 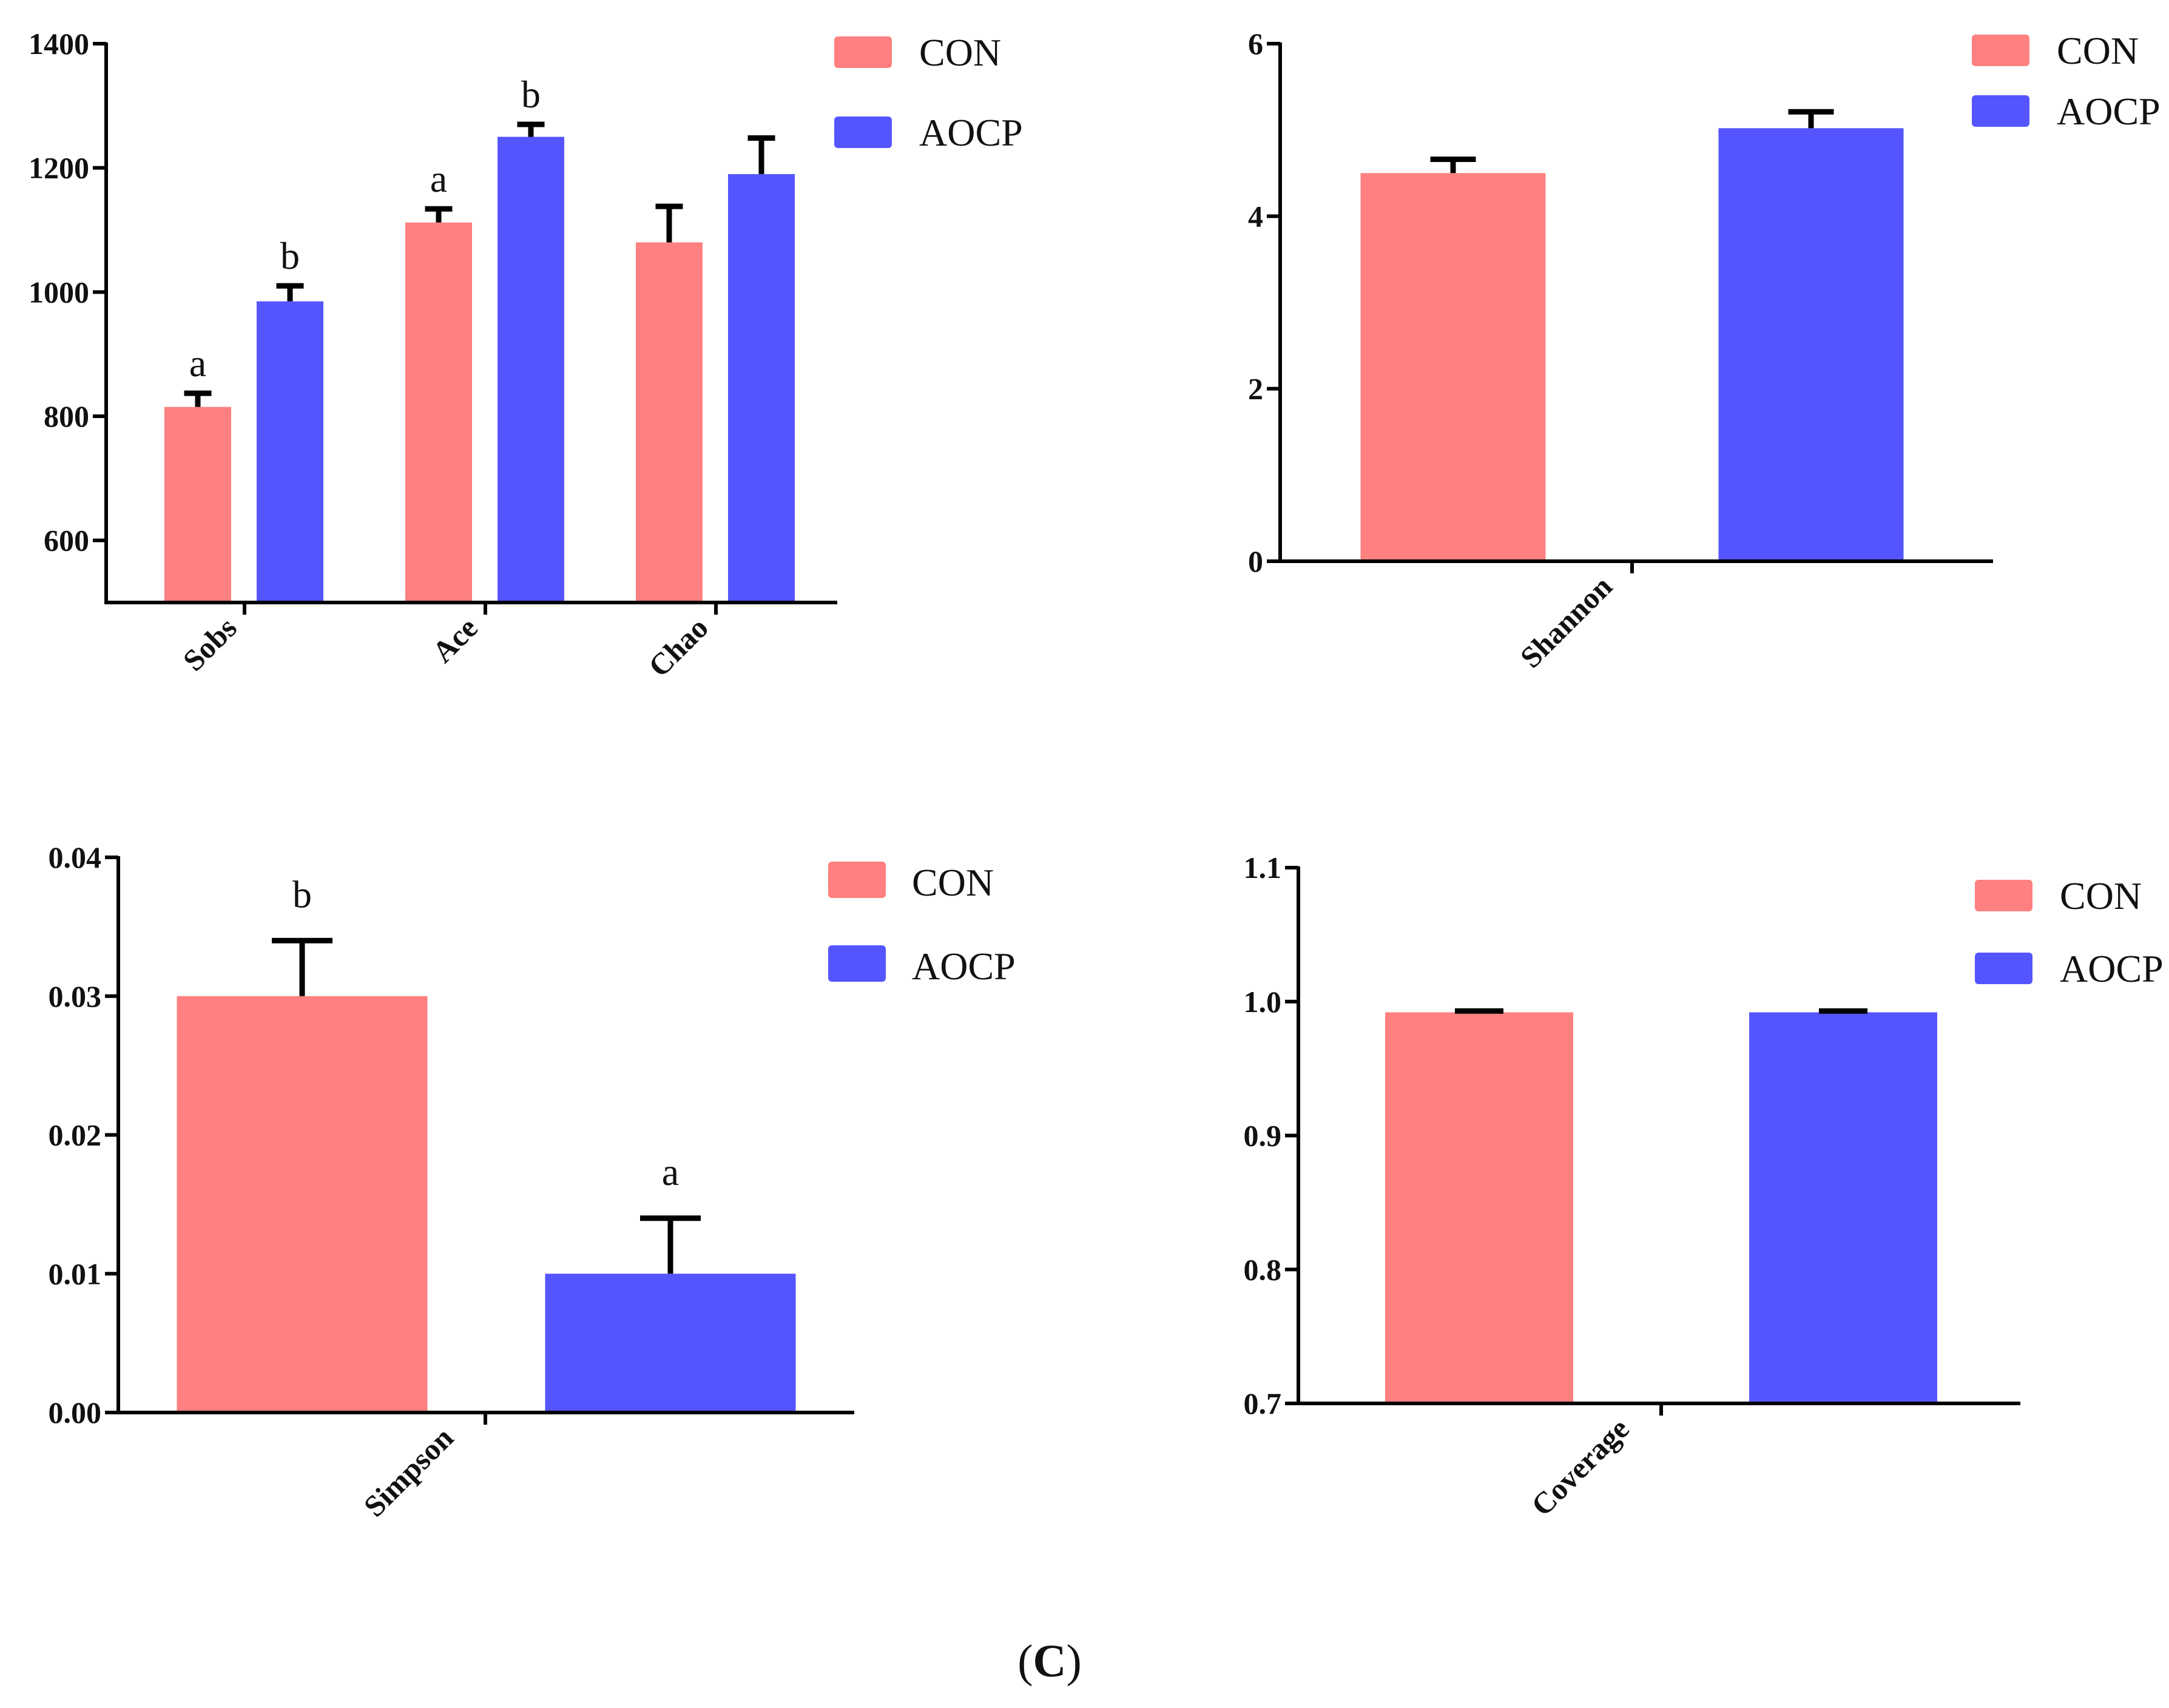 I want to click on y-tick-label: 0, so click(x=1255, y=561).